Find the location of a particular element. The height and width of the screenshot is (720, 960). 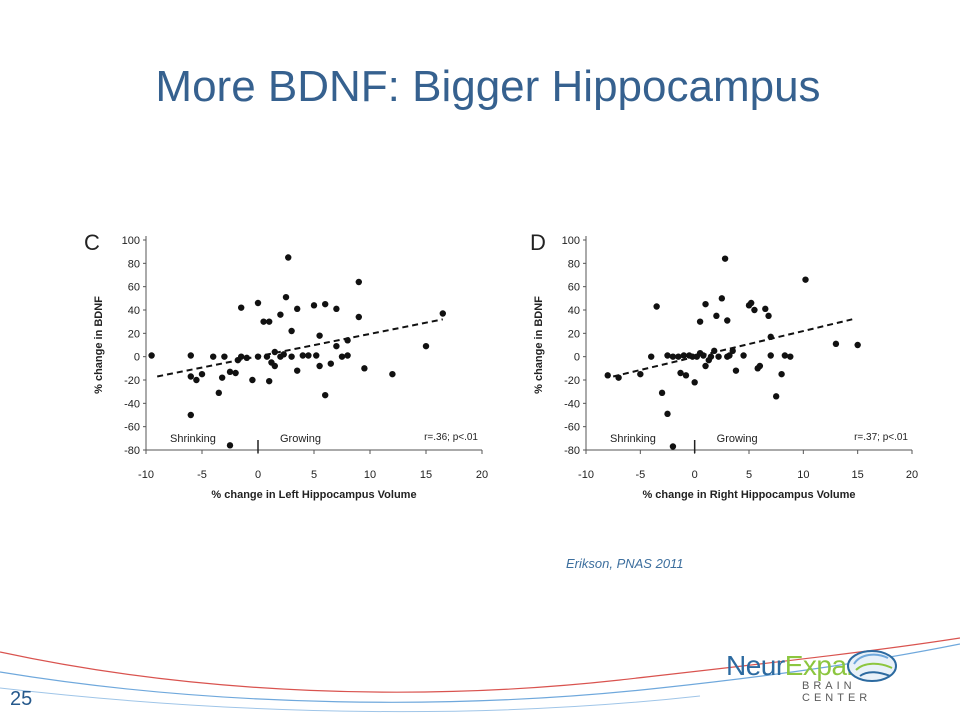

slide-title: More BDNF: Bigger Hippocampus is located at coordinates (488, 86).